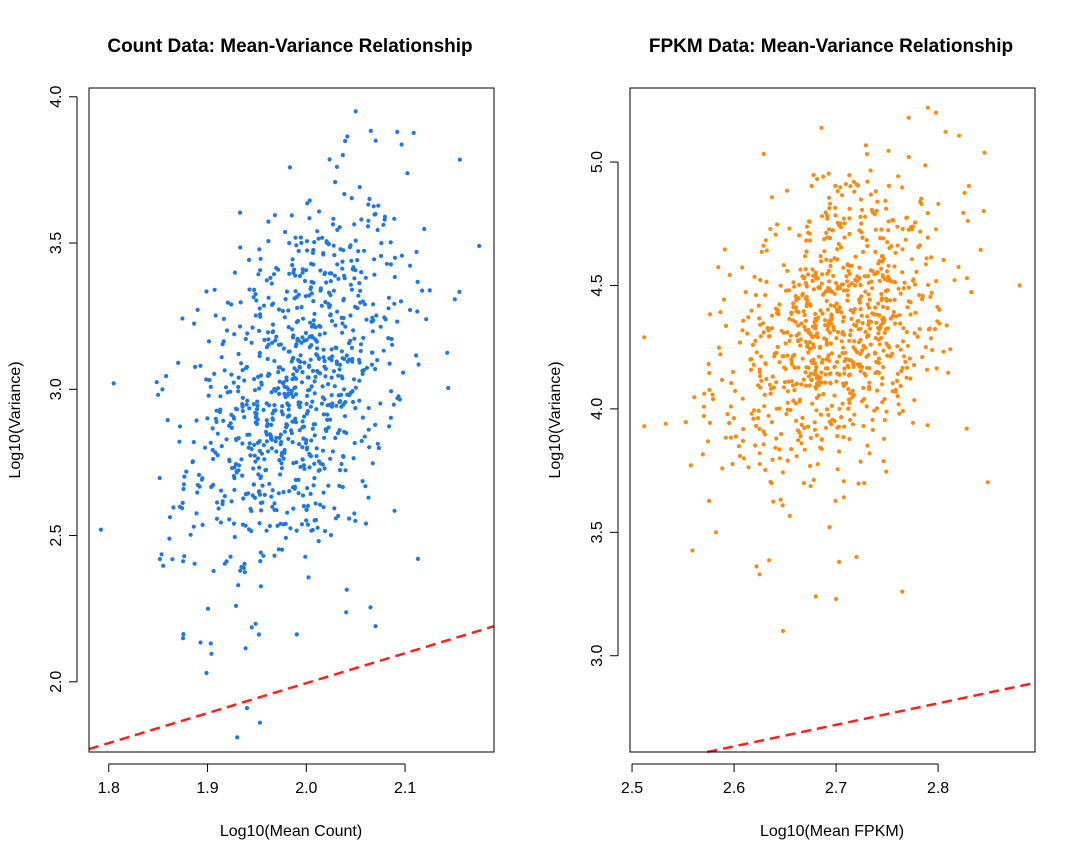 The image size is (1080, 864). Describe the element at coordinates (109, 788) in the screenshot. I see `count-x-tick-label: 1.8` at that location.